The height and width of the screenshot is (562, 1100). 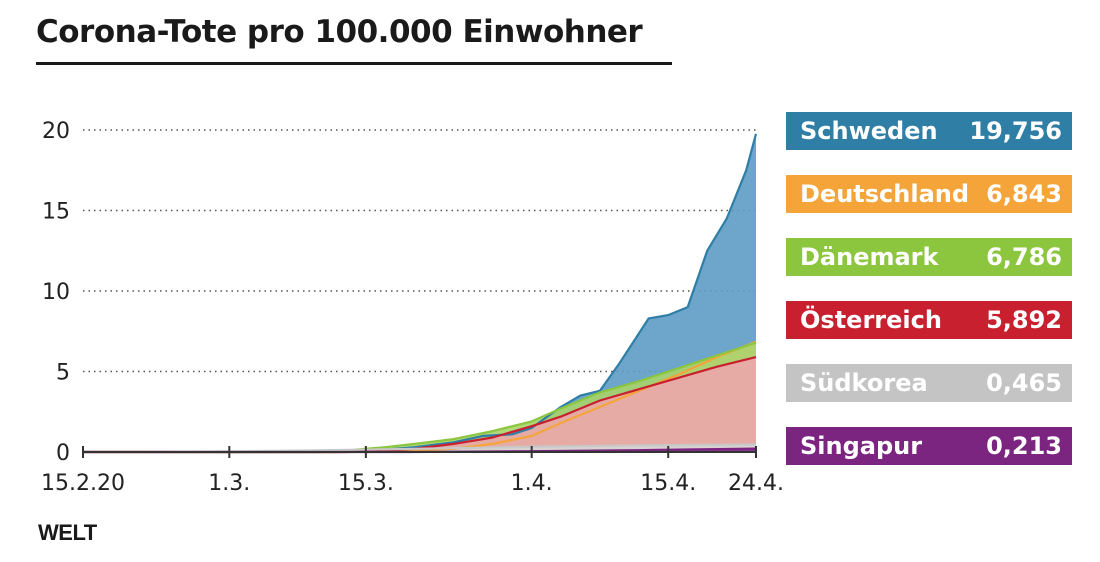 I want to click on legend-item-suedkorea: Südkorea 0,465, so click(x=929, y=383).